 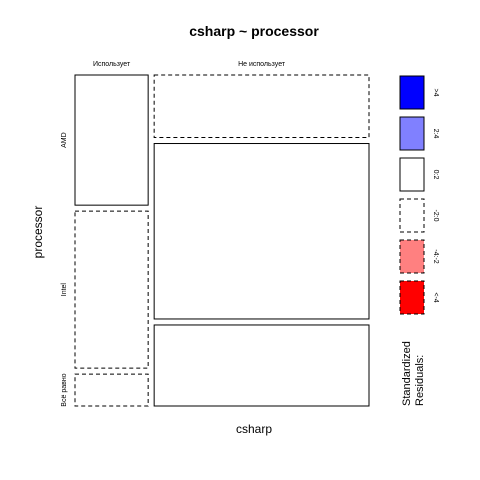 I want to click on chart-title: csharp ~ processor, so click(x=254, y=31).